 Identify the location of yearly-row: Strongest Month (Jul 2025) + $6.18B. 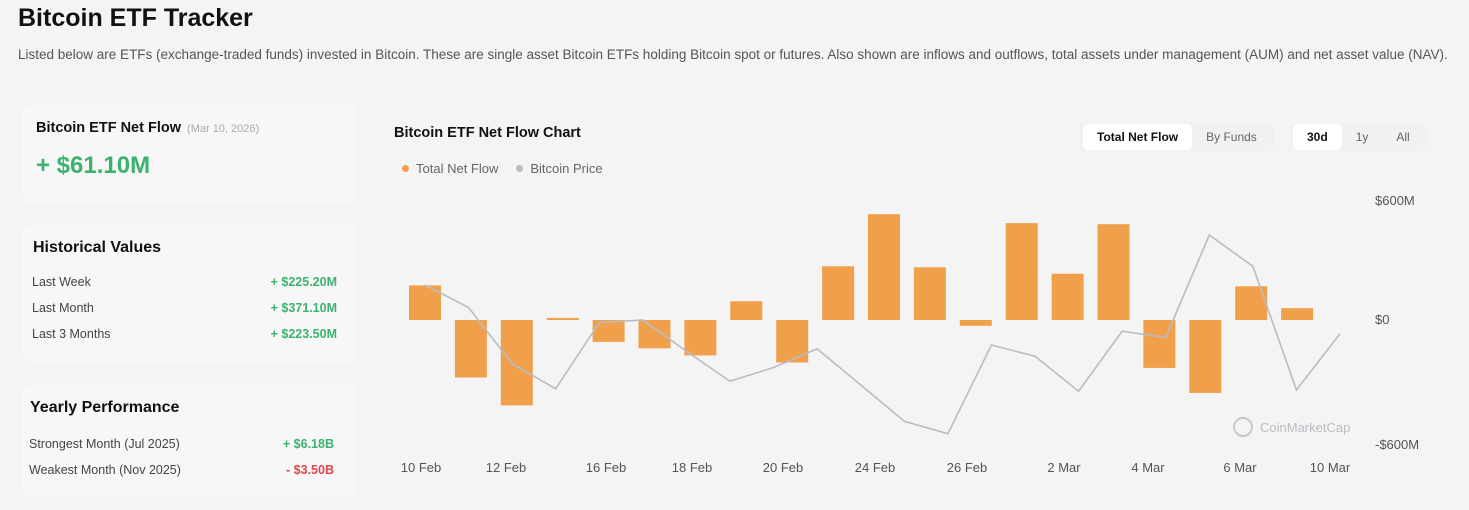
(181, 444).